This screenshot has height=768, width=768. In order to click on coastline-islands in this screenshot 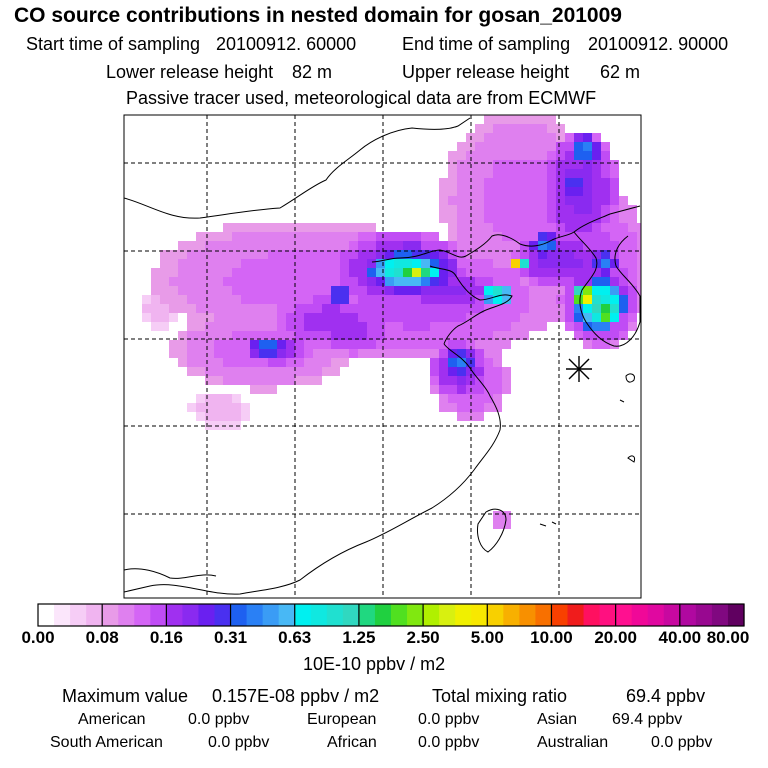, I will do `click(582, 463)`.